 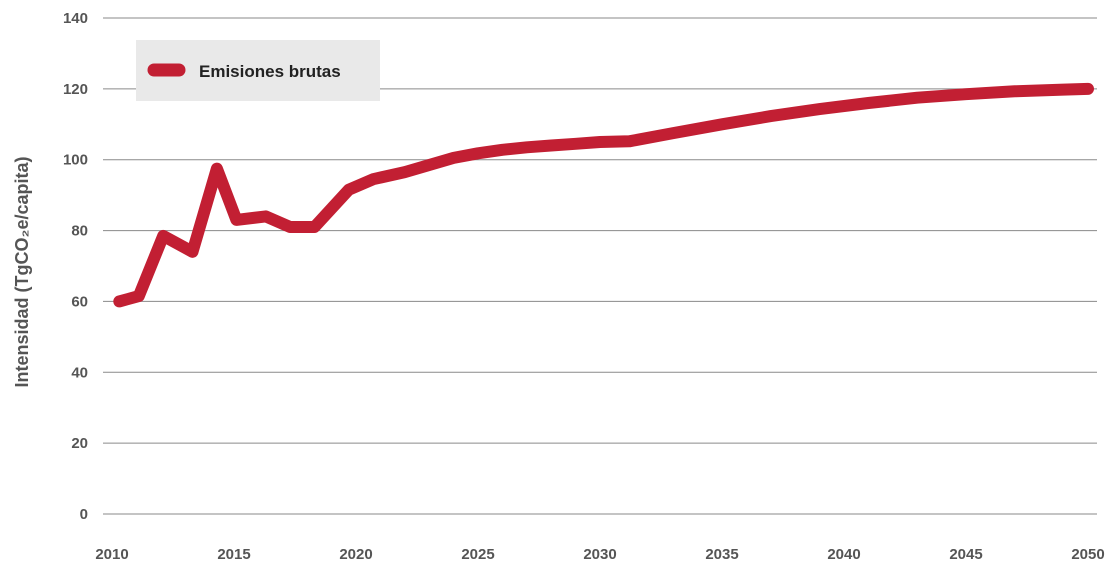 I want to click on y-tick-label: 20, so click(x=79, y=443).